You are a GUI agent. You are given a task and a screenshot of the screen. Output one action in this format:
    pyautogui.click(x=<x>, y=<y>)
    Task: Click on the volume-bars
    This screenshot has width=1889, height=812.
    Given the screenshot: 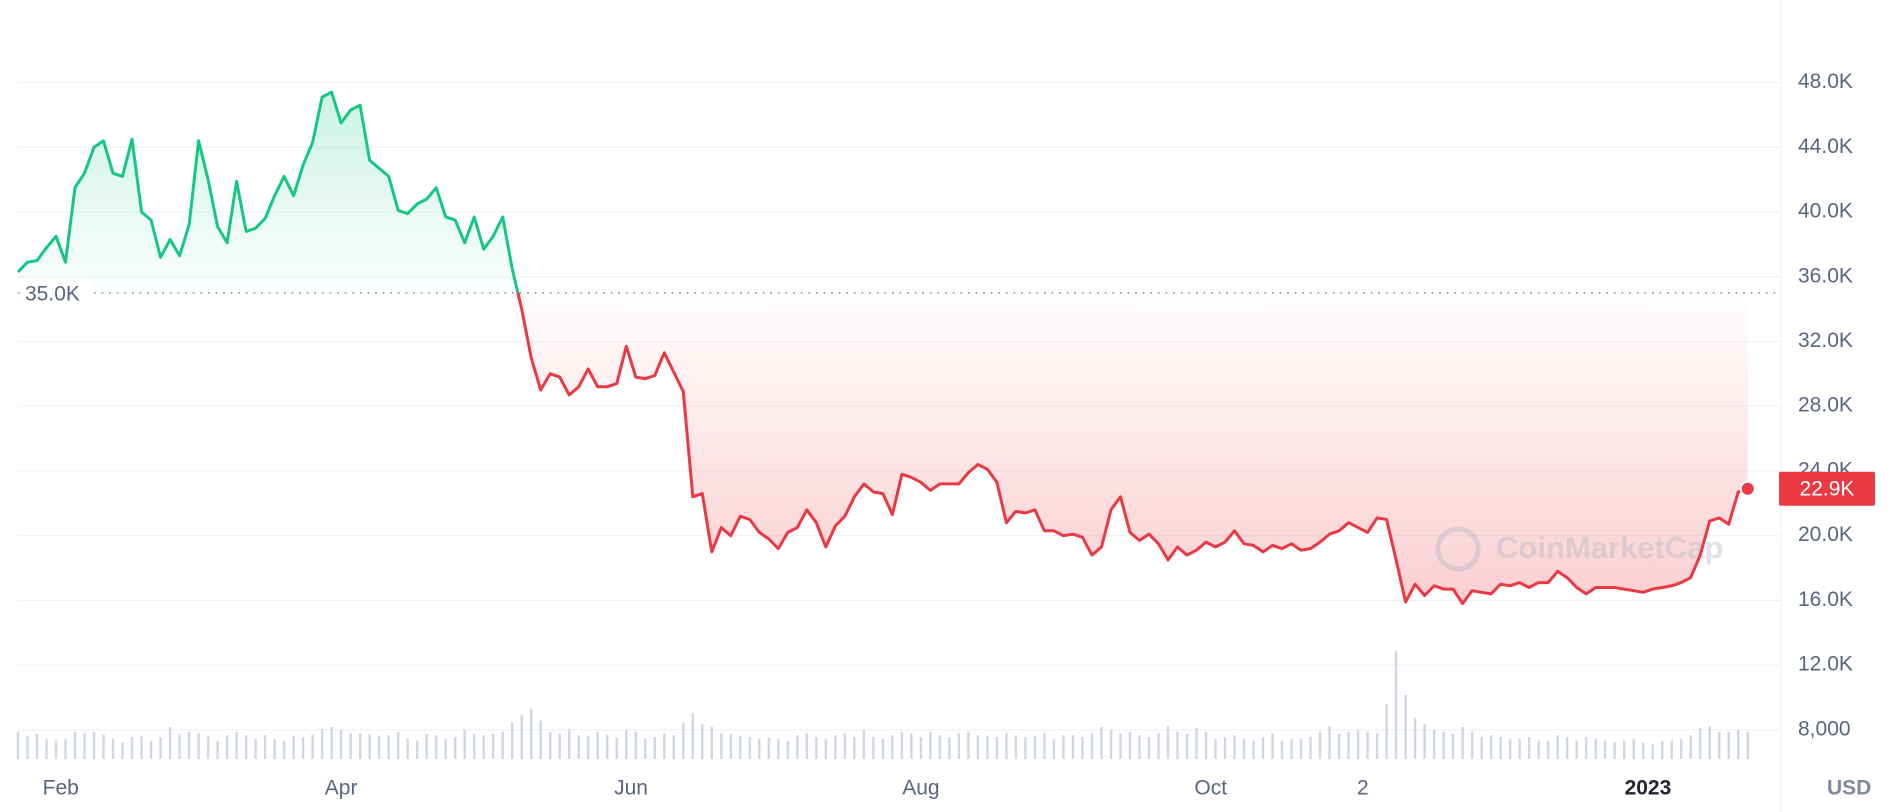 What is the action you would take?
    pyautogui.click(x=882, y=705)
    